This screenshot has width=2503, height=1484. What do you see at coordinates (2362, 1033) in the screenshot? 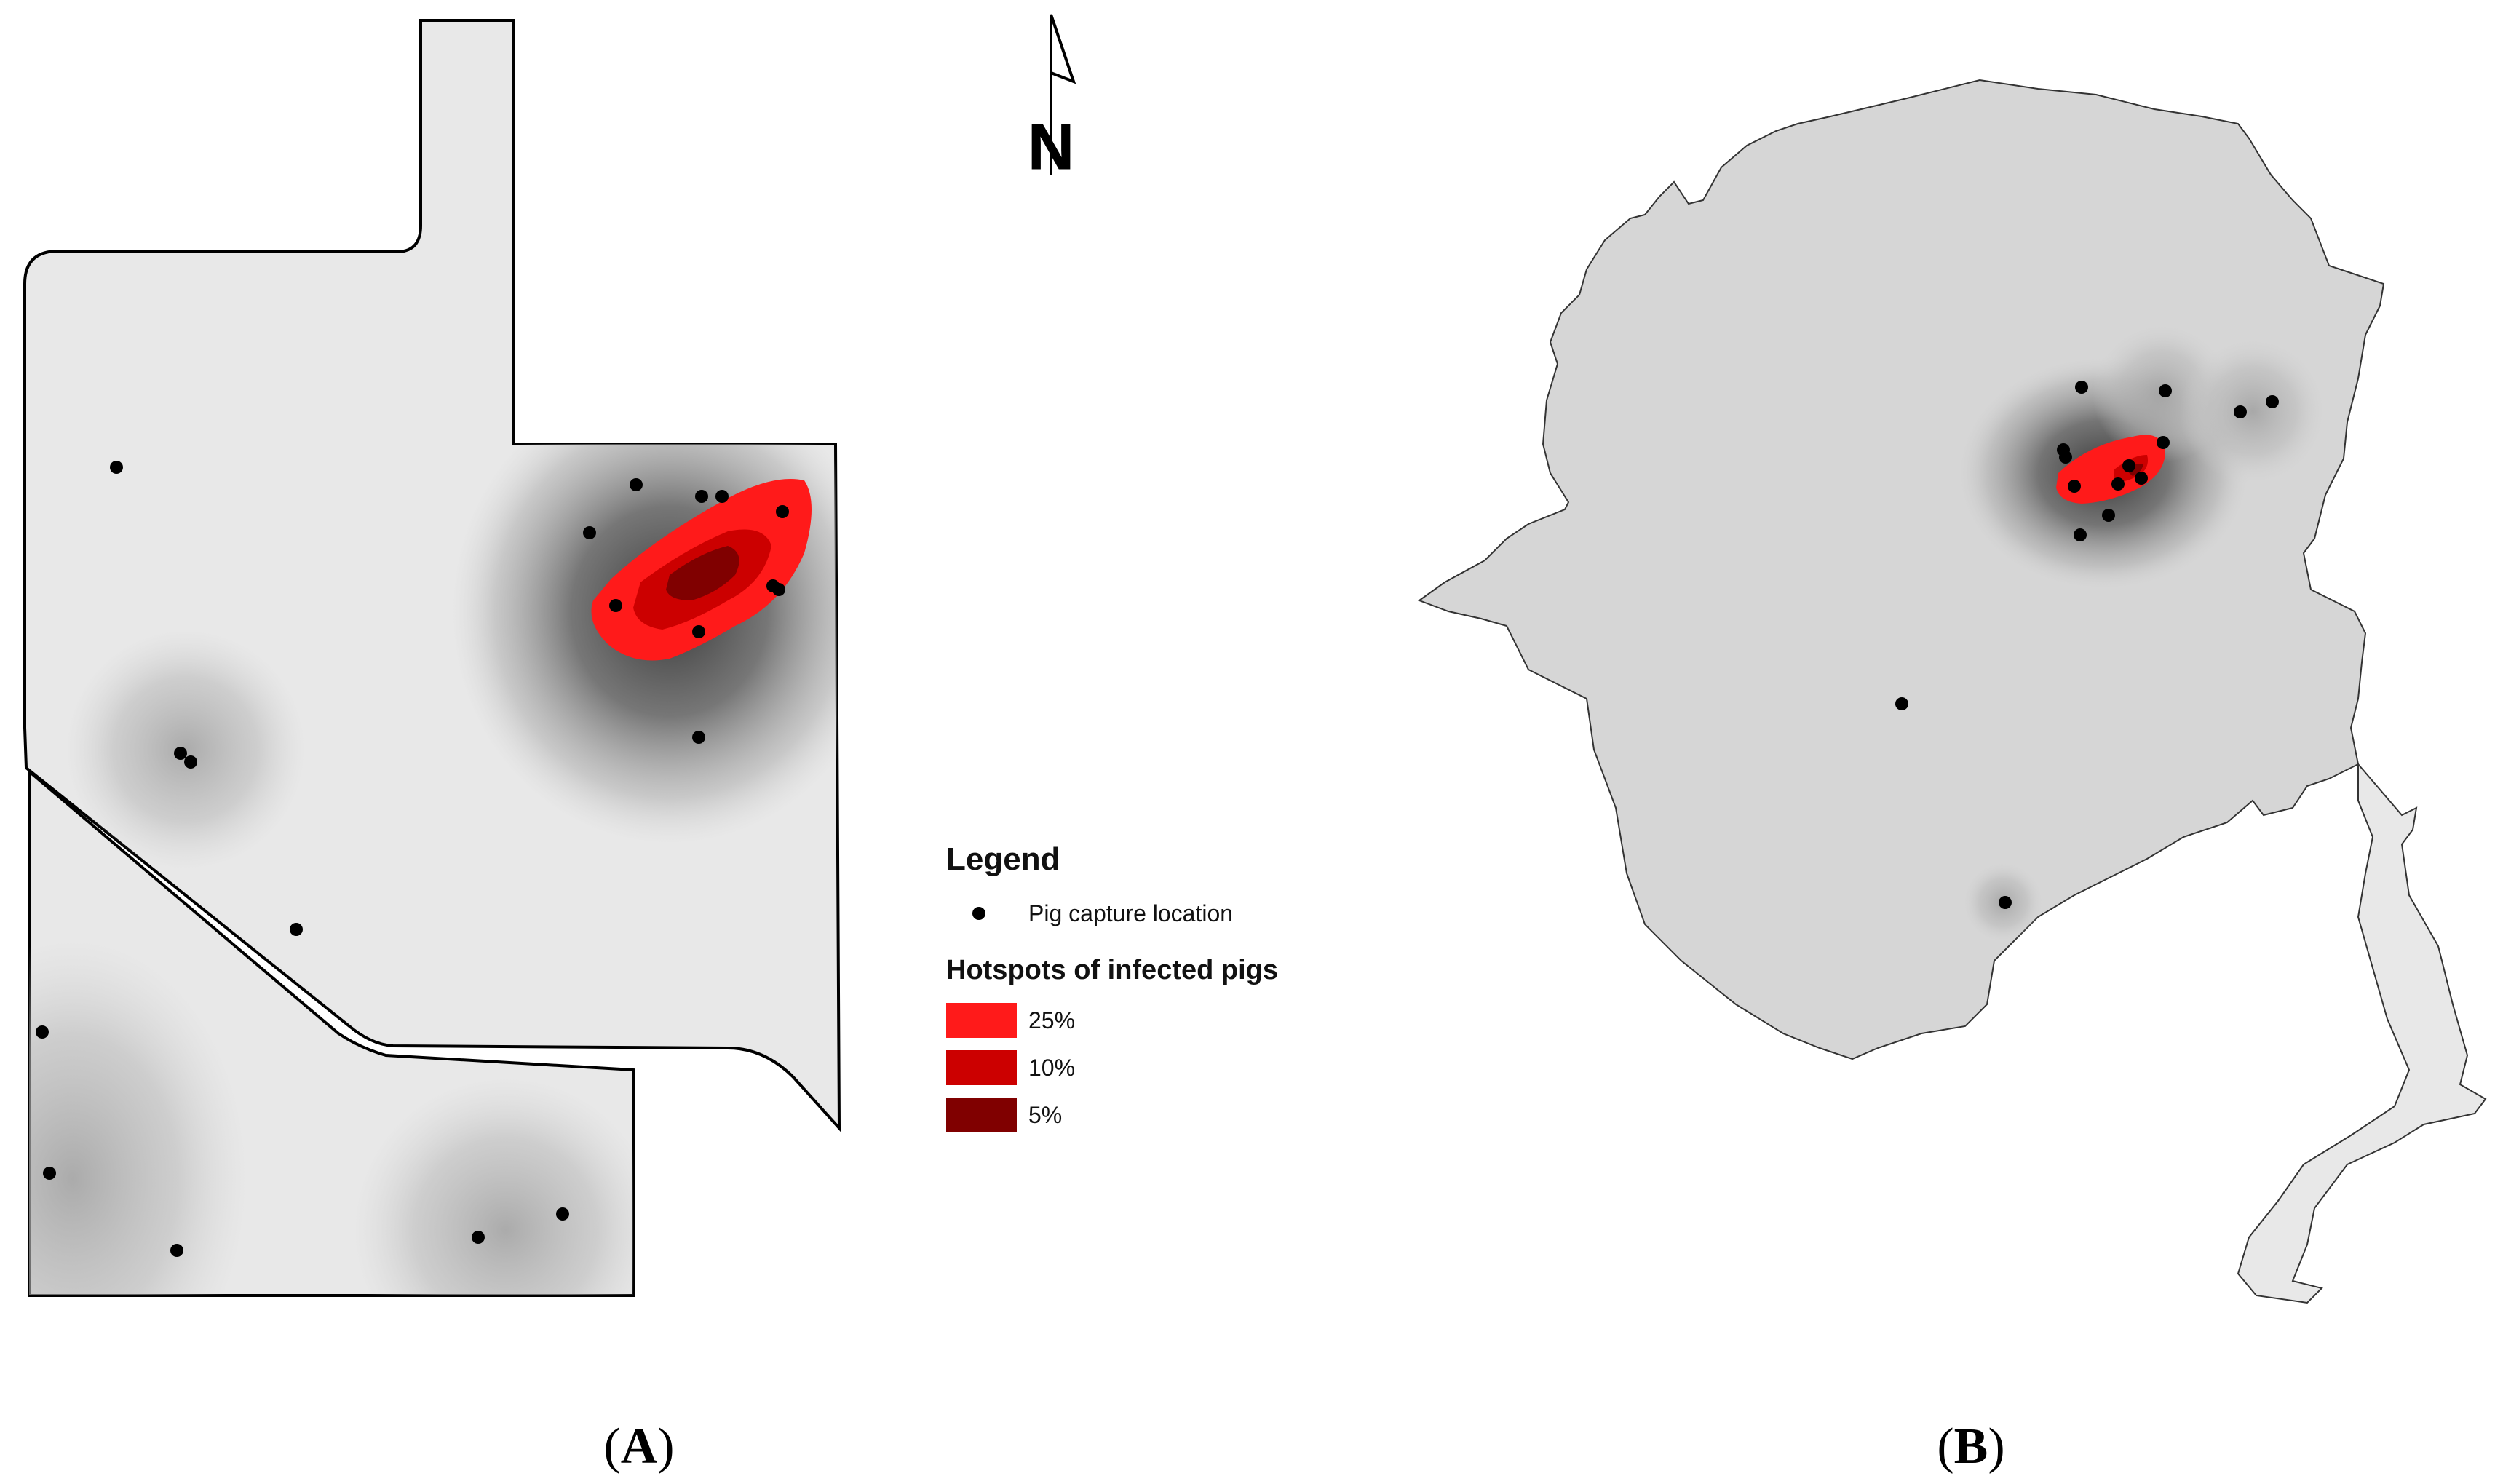
I see `panel-b-river-arm` at bounding box center [2362, 1033].